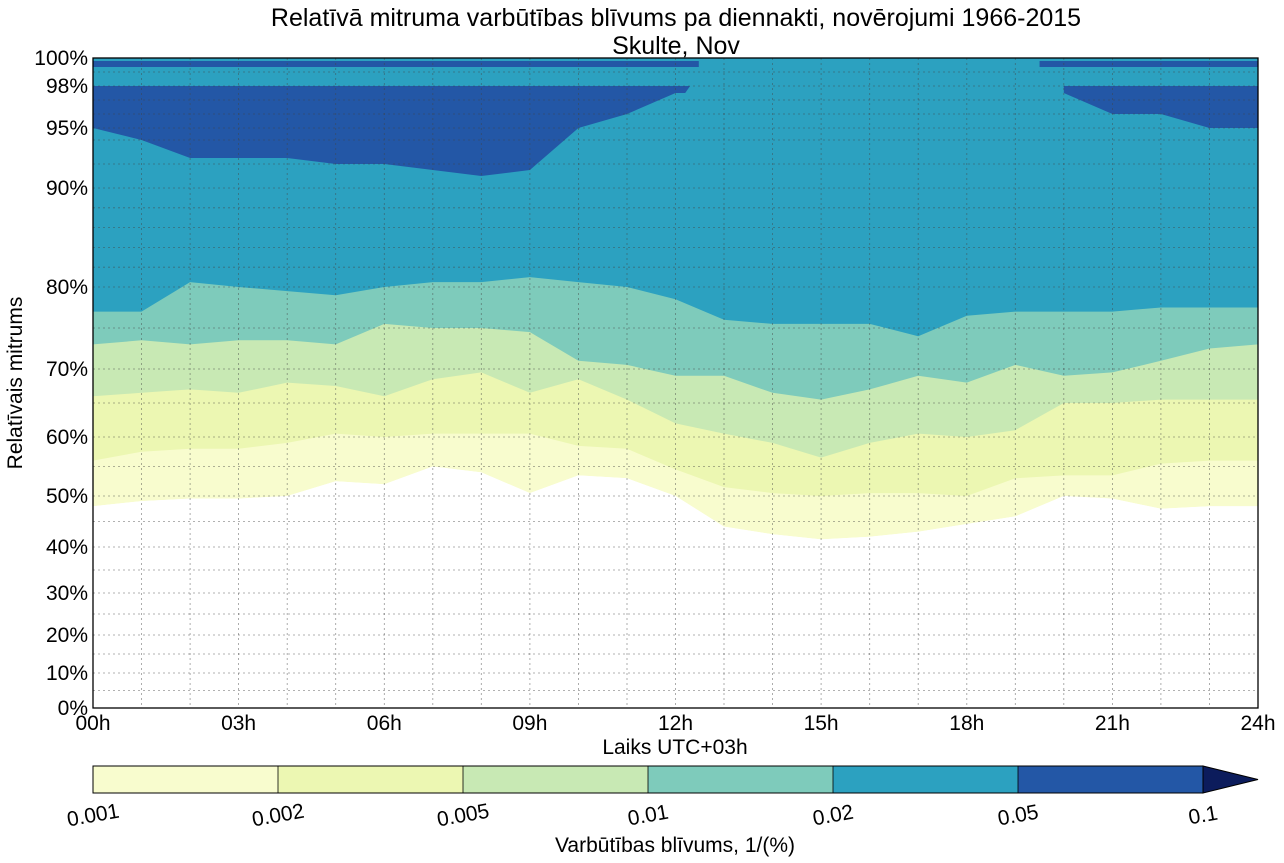 Image resolution: width=1284 pixels, height=863 pixels. Describe the element at coordinates (67, 188) in the screenshot. I see `y-tick-label: 90%` at that location.